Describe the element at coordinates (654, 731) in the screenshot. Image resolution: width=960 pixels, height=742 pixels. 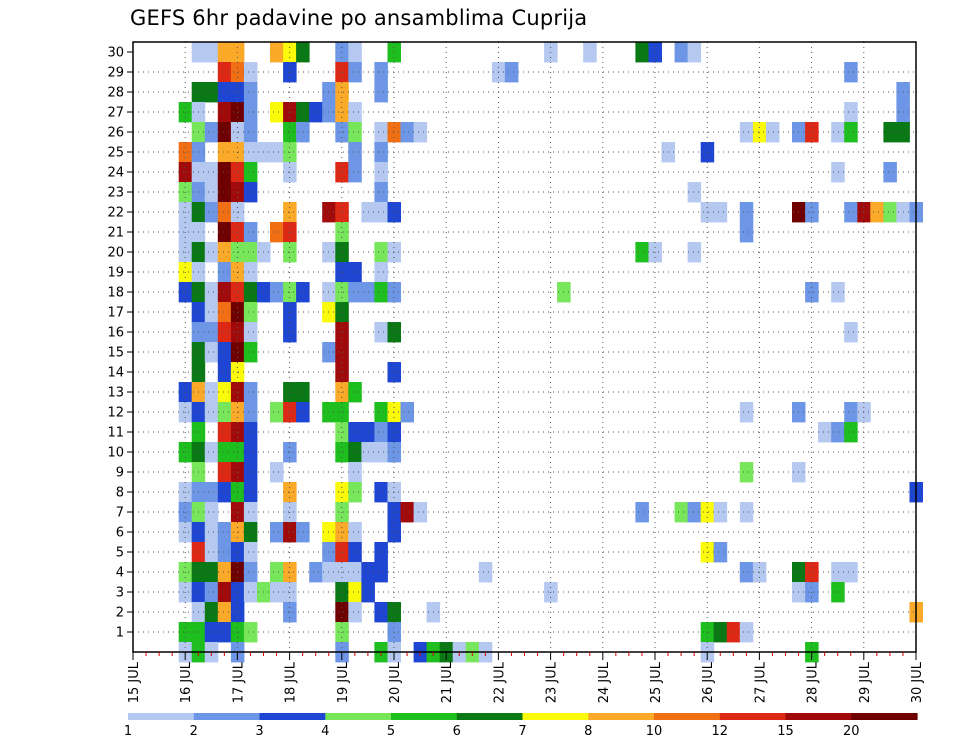
I see `colorbar-label: 10` at that location.